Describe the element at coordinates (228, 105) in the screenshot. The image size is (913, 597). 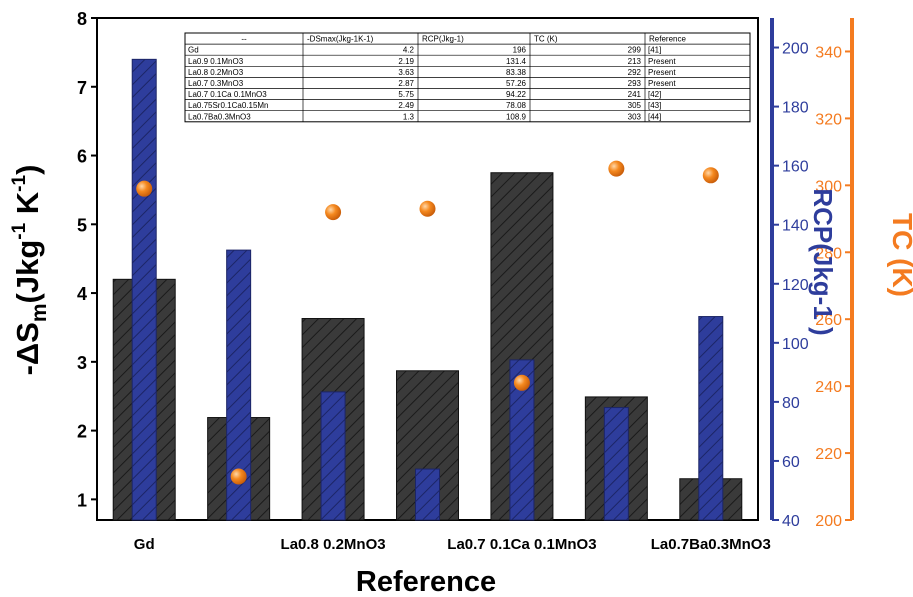
I see `table-cell: La0.75Sr0.1Ca0.15Mn` at that location.